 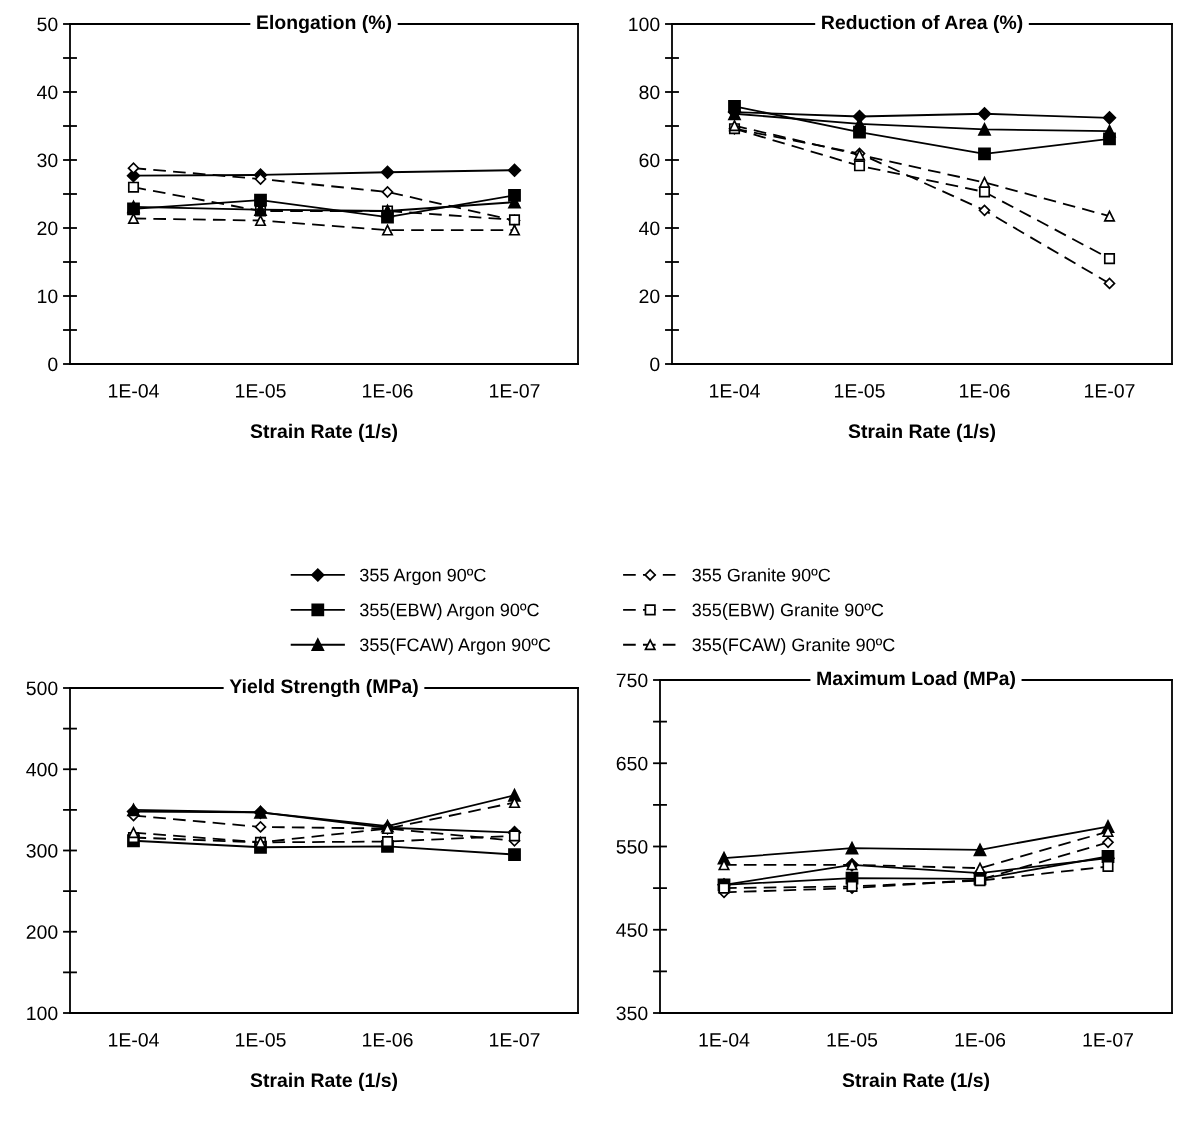 What do you see at coordinates (47, 160) in the screenshot?
I see `y-tick-label: 30` at bounding box center [47, 160].